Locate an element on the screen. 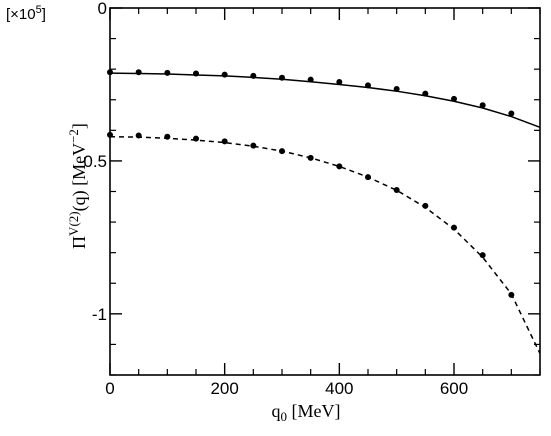  series-line-solid is located at coordinates (325, 100).